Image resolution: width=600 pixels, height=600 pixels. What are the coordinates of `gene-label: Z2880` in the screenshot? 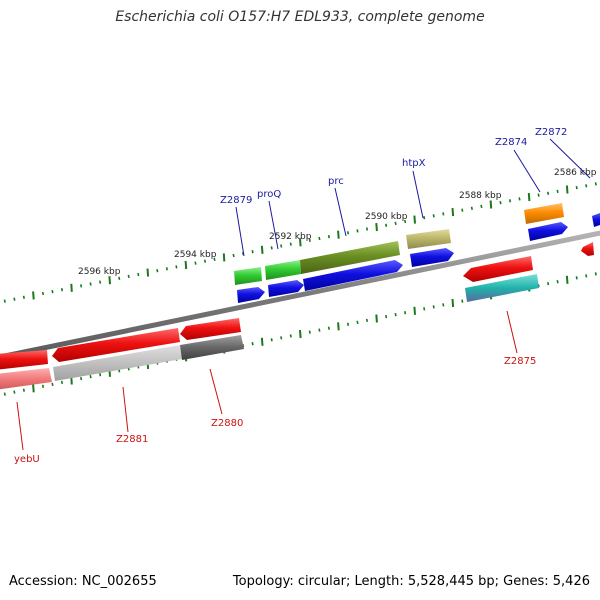 It's located at (227, 423).